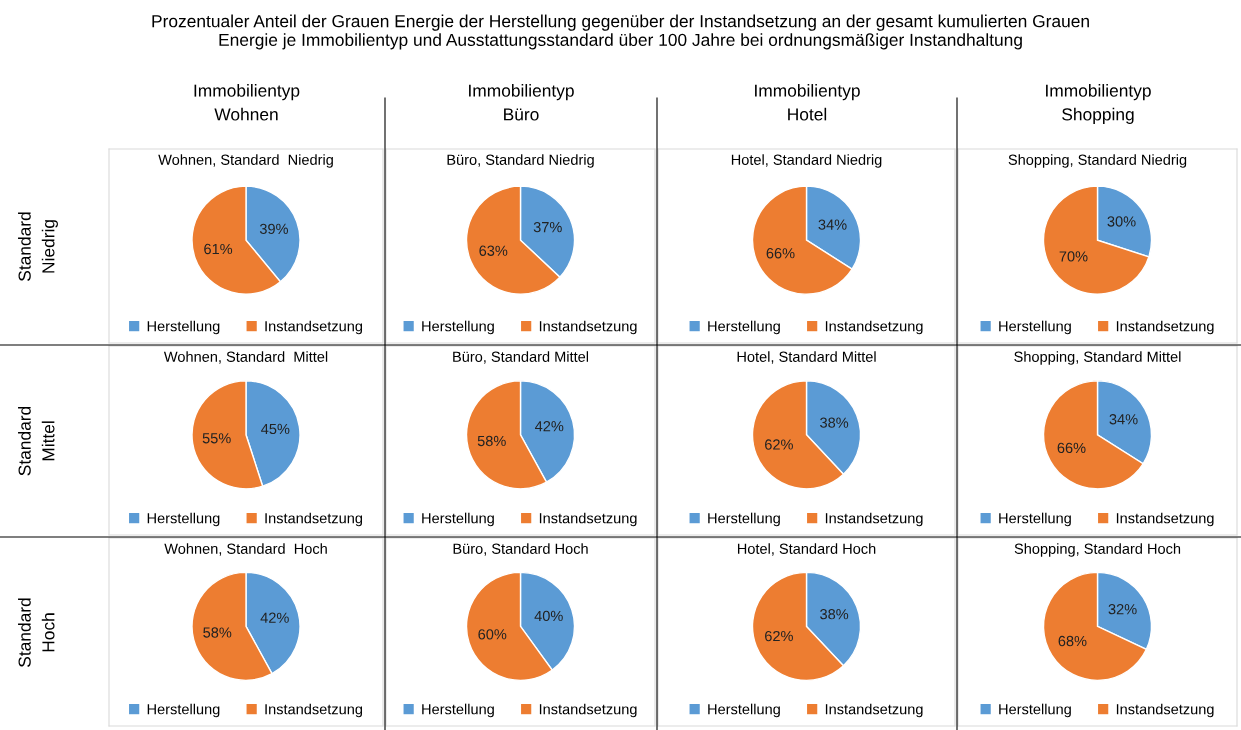  I want to click on text: Standard Hoch, so click(36, 632).